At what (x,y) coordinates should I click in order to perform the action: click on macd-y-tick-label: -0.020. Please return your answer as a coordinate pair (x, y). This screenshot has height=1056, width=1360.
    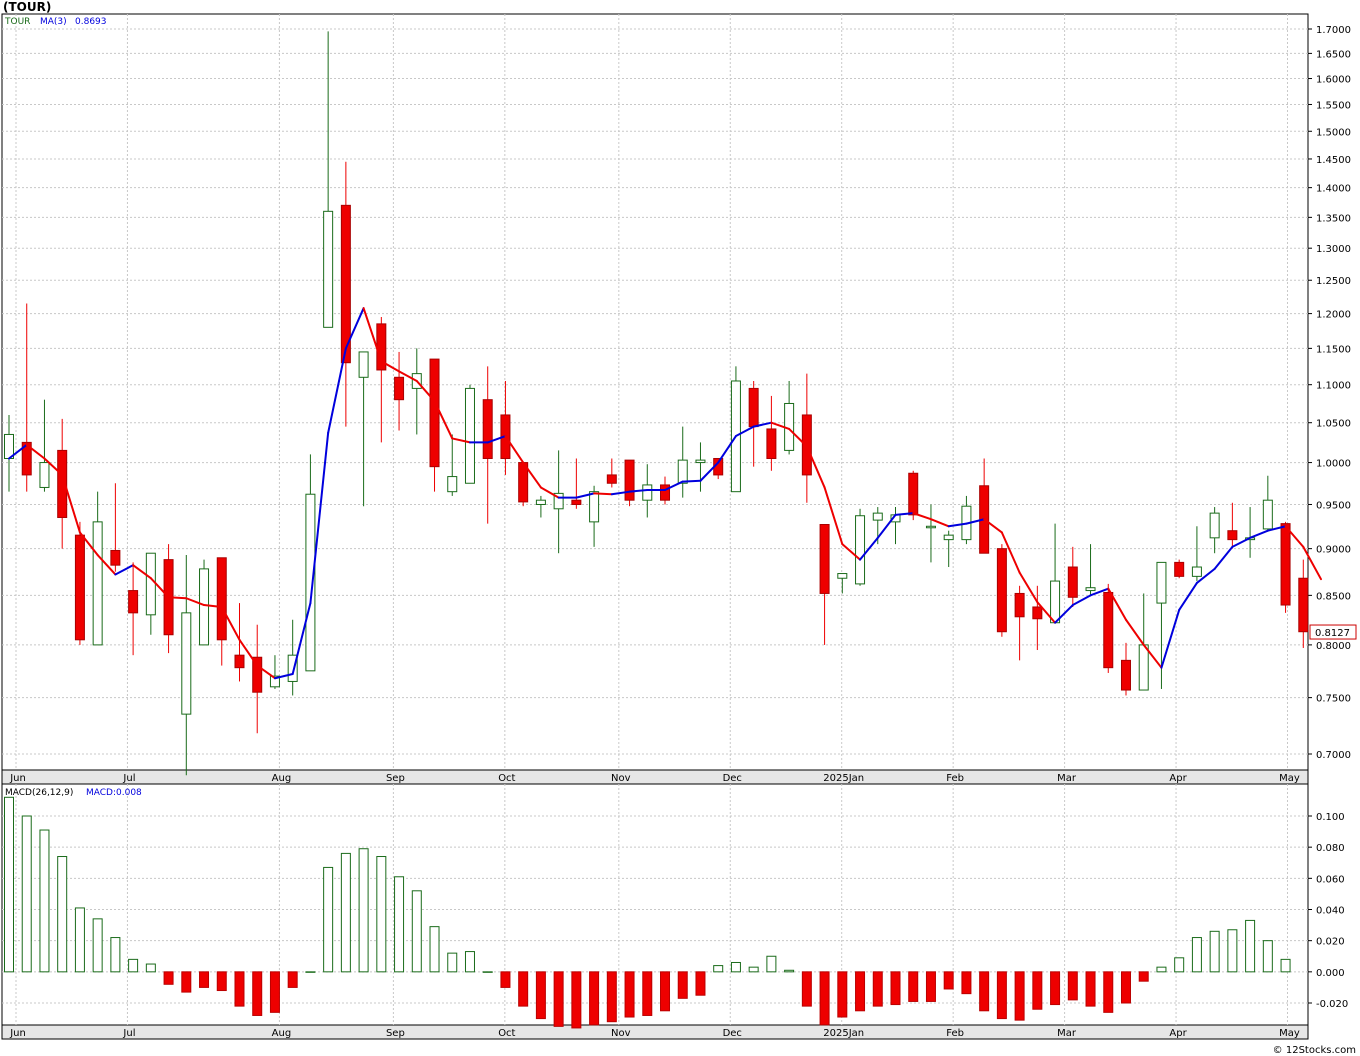
    Looking at the image, I should click on (1332, 1004).